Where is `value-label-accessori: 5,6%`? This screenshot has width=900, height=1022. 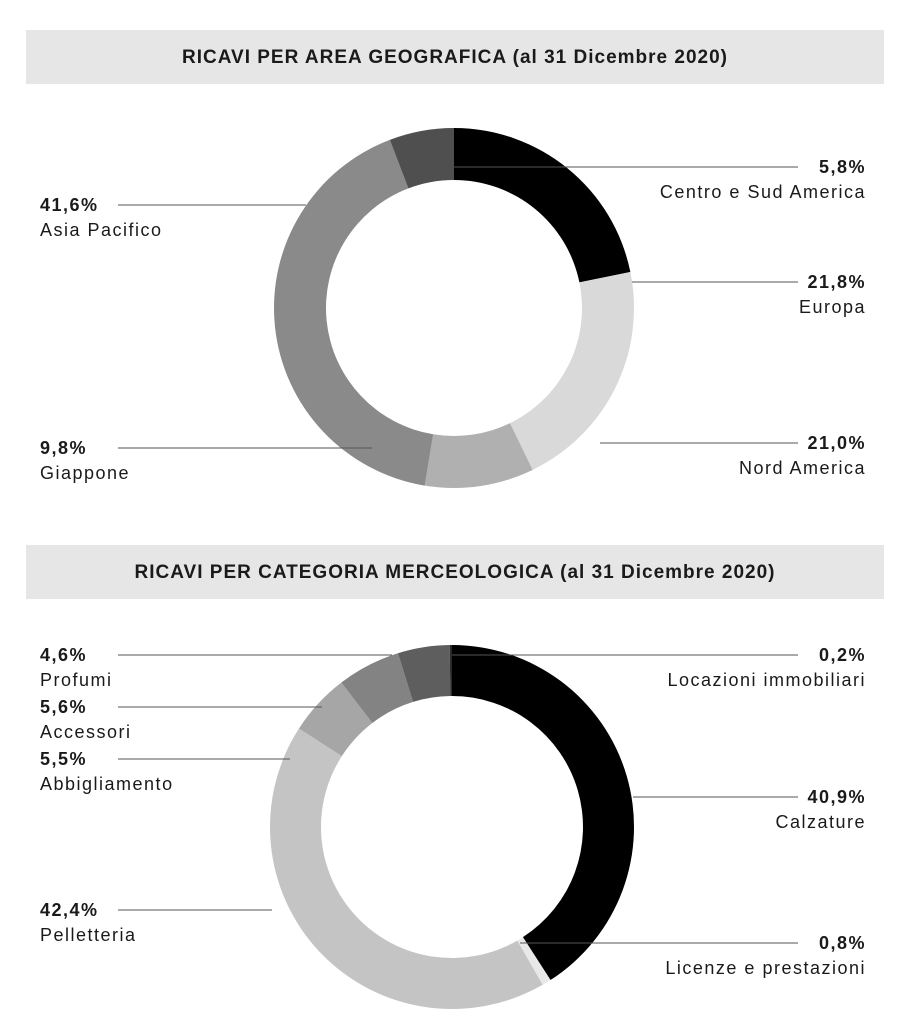
value-label-accessori: 5,6% is located at coordinates (63, 707).